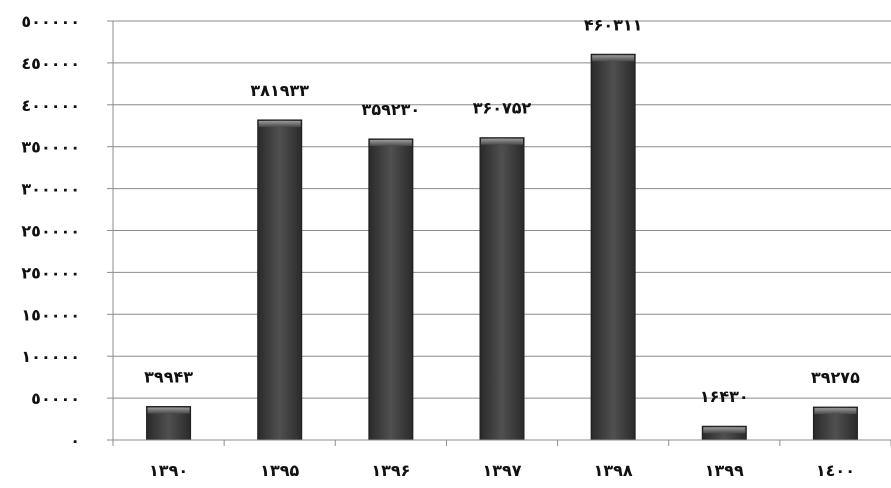 The image size is (891, 488). What do you see at coordinates (50, 356) in the screenshot?
I see `y-tick-label: ۱۰۰۰۰۰` at bounding box center [50, 356].